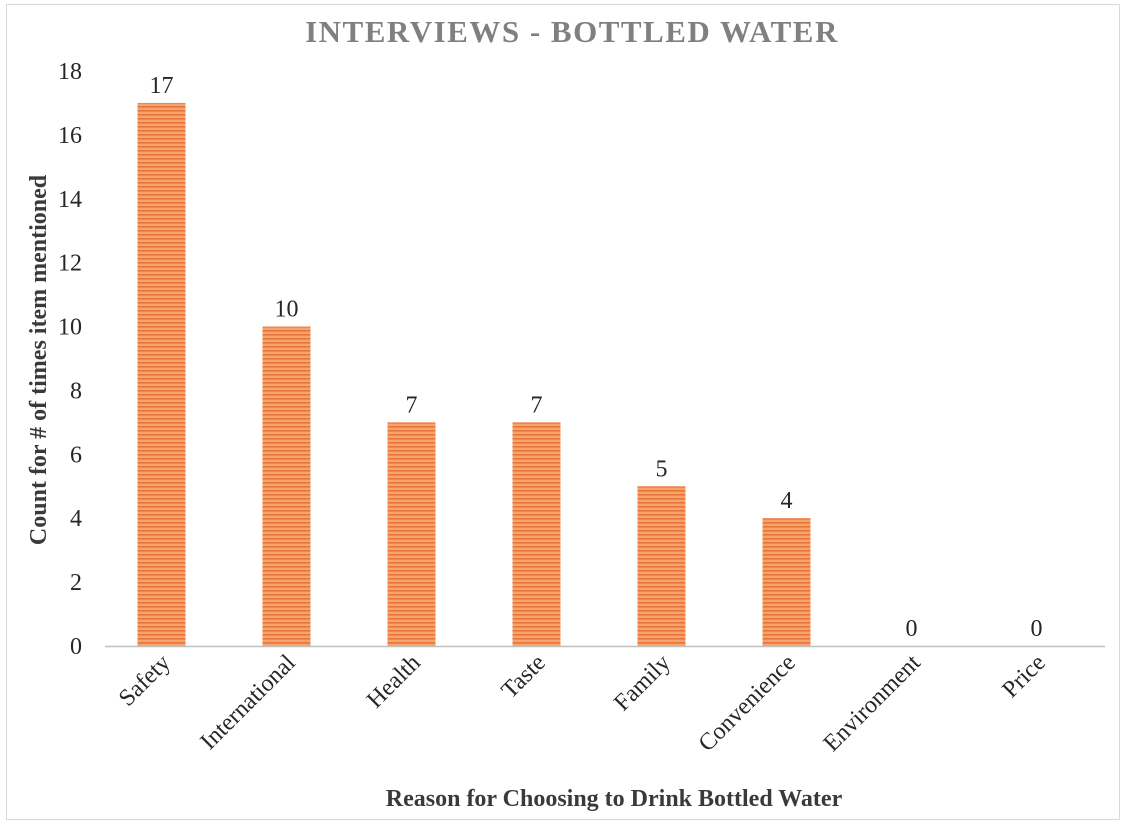  Describe the element at coordinates (286, 486) in the screenshot. I see `bar-international` at that location.